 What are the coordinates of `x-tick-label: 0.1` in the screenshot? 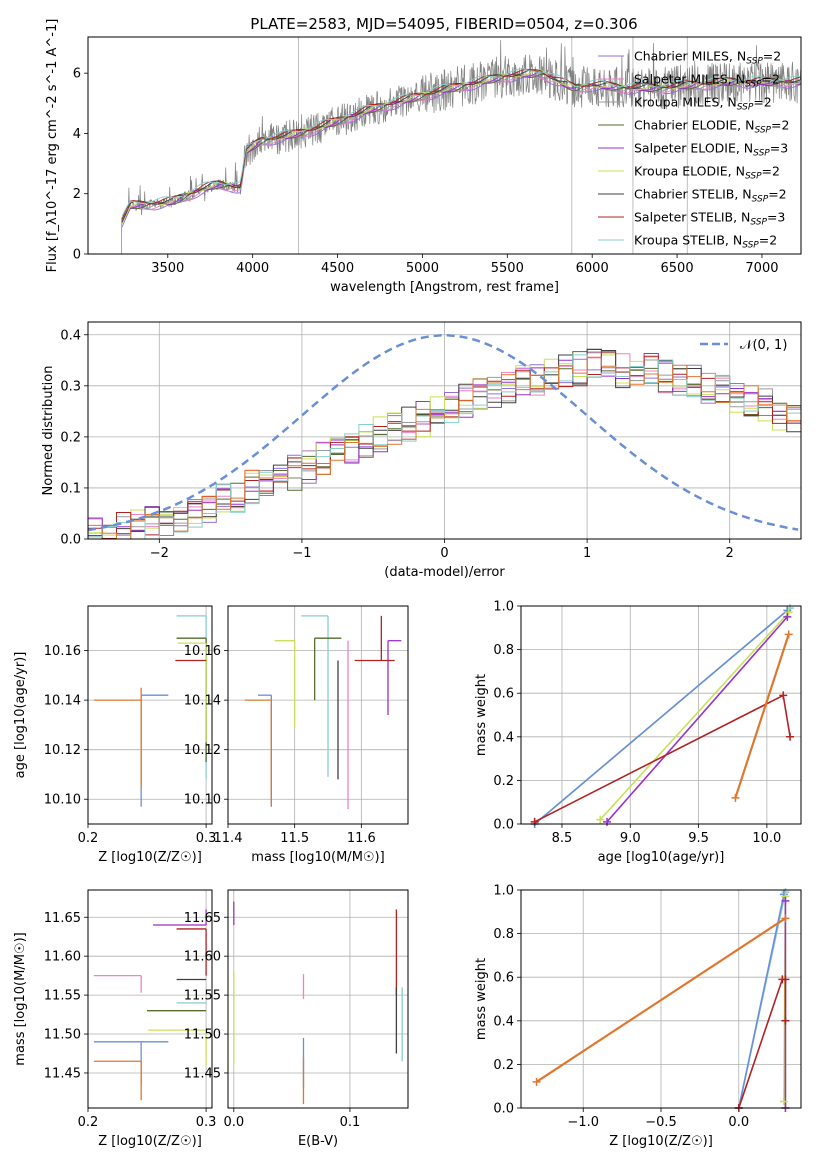 It's located at (350, 1122).